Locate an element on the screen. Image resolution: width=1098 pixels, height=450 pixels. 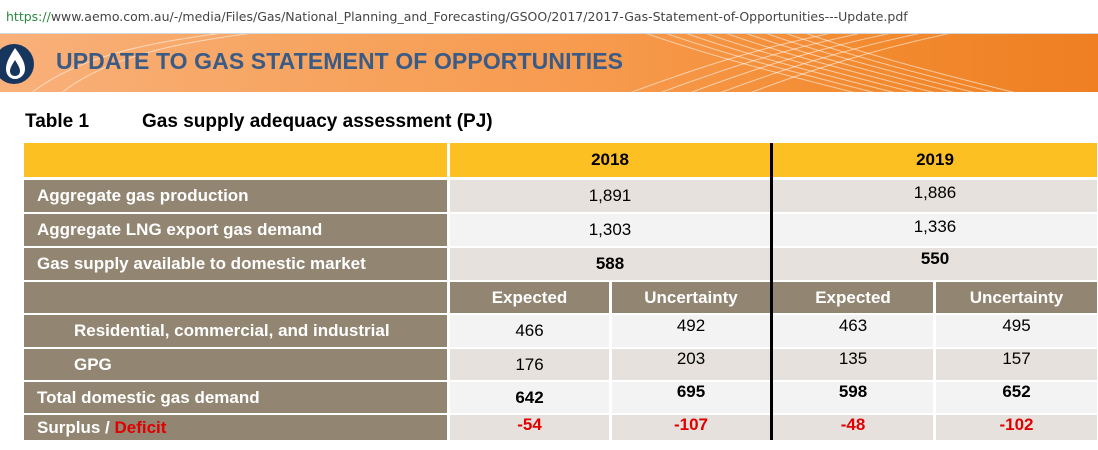
value-cell: 1,336 is located at coordinates (935, 230).